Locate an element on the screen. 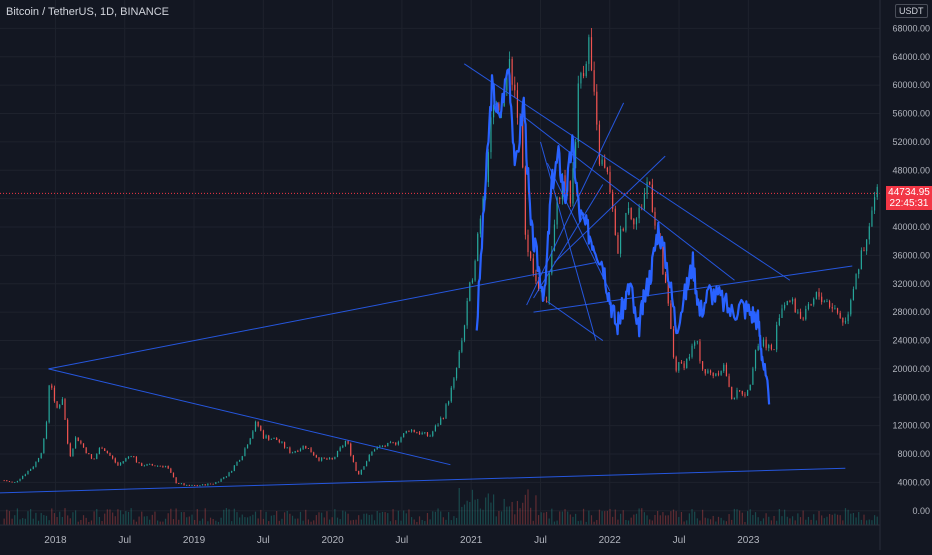 This screenshot has height=555, width=932. trend-line is located at coordinates (578, 227).